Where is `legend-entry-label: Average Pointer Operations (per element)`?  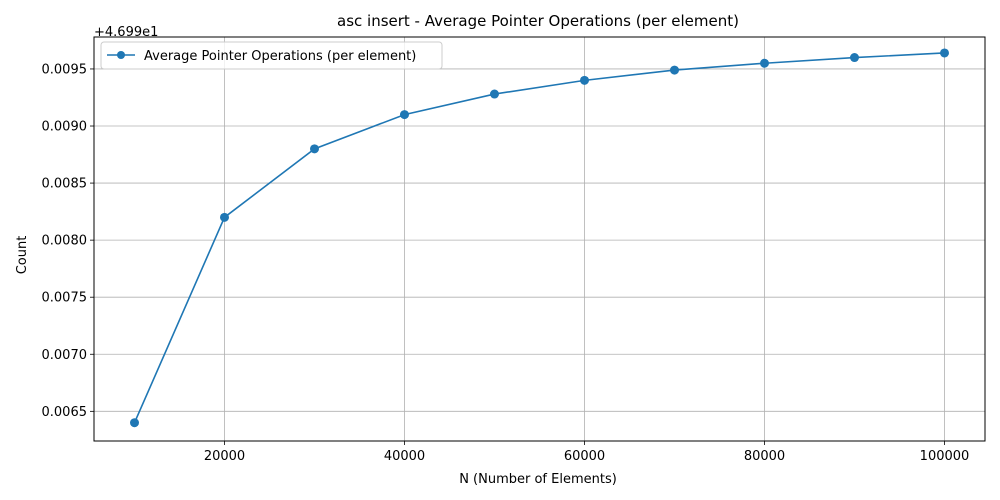
legend-entry-label: Average Pointer Operations (per element) is located at coordinates (280, 56).